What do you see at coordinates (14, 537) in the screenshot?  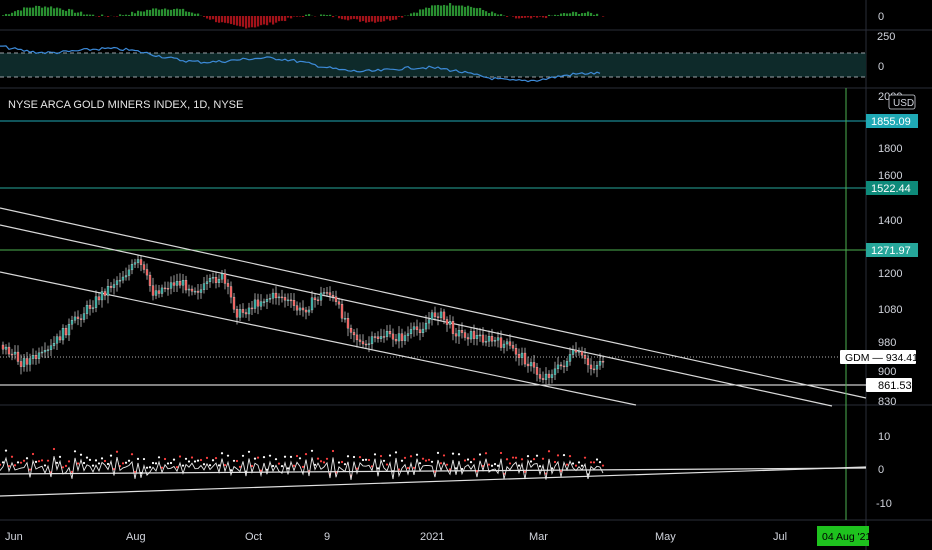 I see `x-label-Jun: Jun` at bounding box center [14, 537].